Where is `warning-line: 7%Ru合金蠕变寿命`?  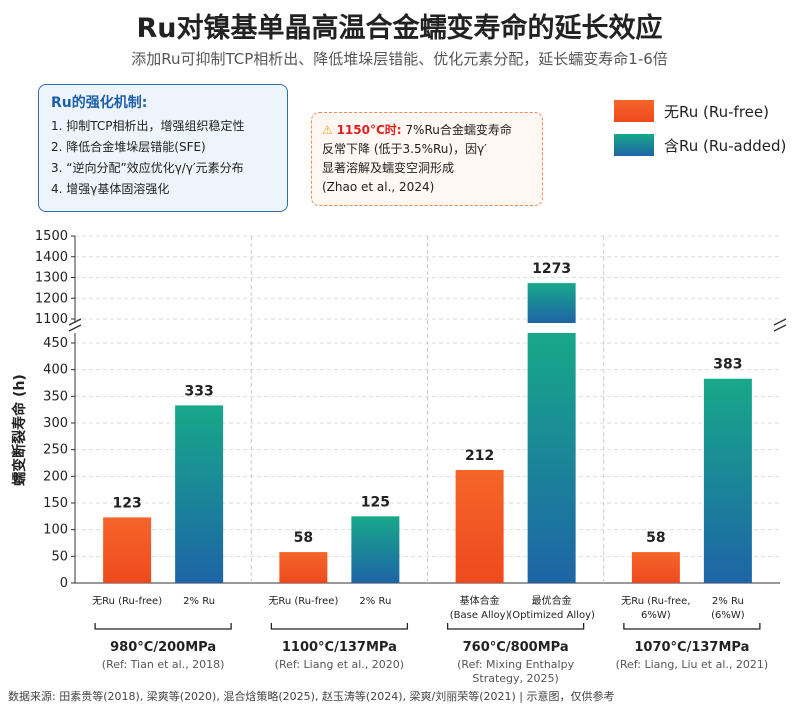
warning-line: 7%Ru合金蠕变寿命 is located at coordinates (456, 130).